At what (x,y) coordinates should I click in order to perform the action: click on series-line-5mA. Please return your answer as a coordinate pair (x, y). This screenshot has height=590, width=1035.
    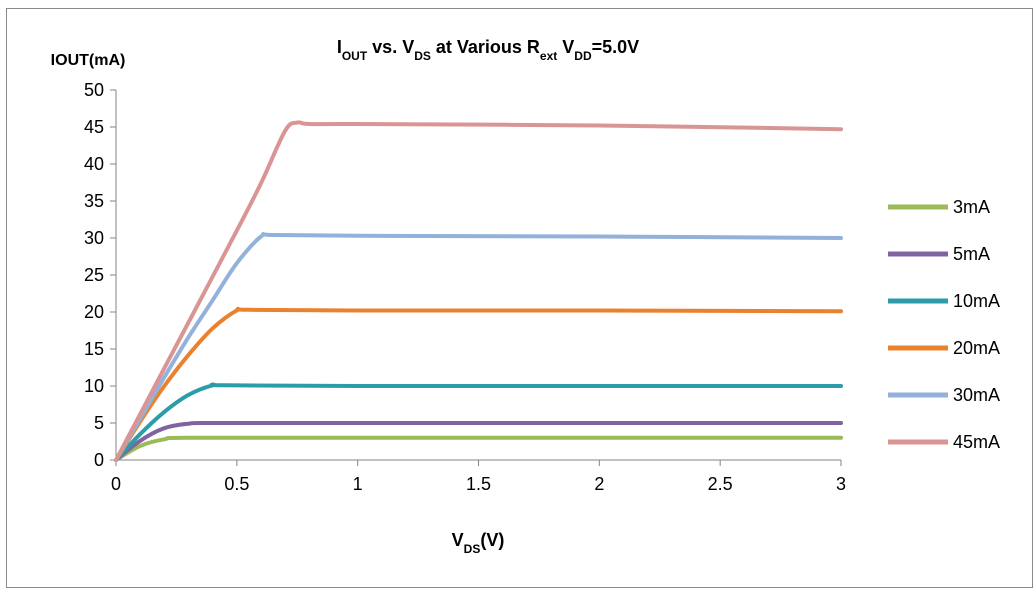
    Looking at the image, I should click on (478, 441).